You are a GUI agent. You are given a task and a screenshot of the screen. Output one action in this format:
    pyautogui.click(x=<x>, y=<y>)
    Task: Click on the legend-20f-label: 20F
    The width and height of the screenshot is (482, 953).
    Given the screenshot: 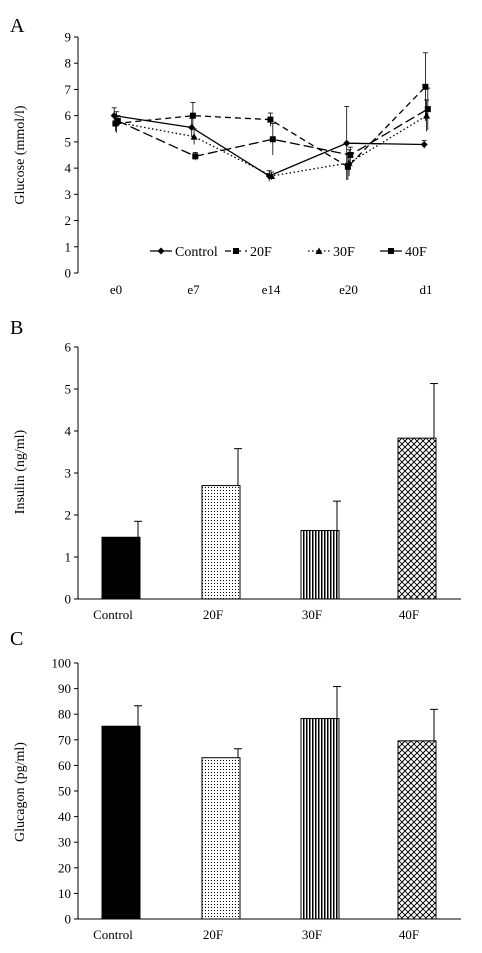 What is the action you would take?
    pyautogui.click(x=261, y=252)
    